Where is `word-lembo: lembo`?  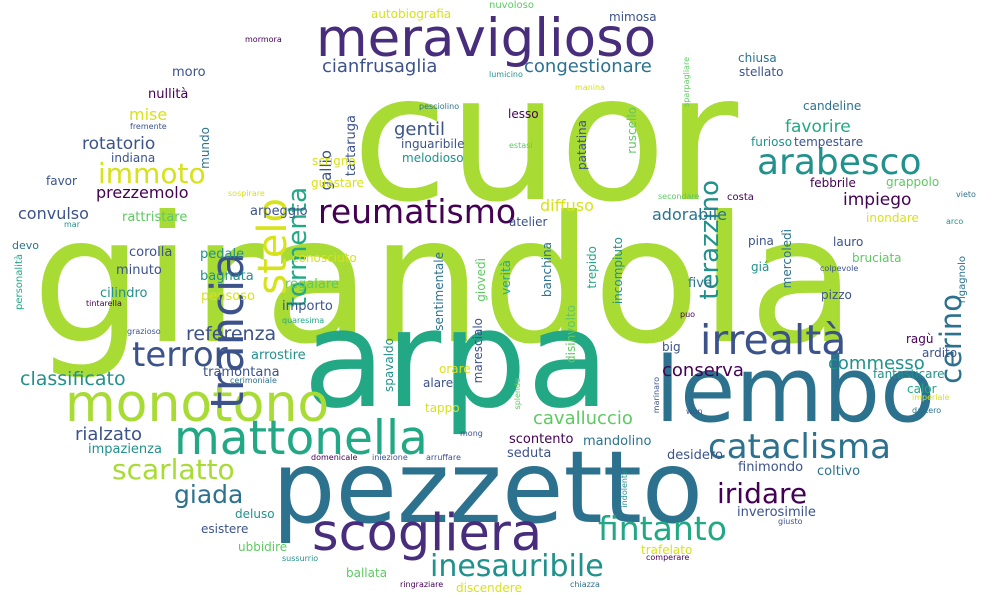
word-lembo: lembo is located at coordinates (795, 390).